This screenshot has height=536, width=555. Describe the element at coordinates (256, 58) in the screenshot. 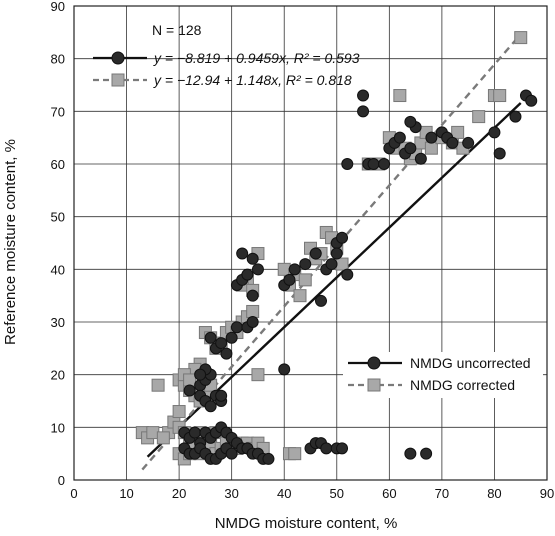

I see `equation-uncorrected: y = −8.819 + 0.9459x, R² = 0.593` at that location.